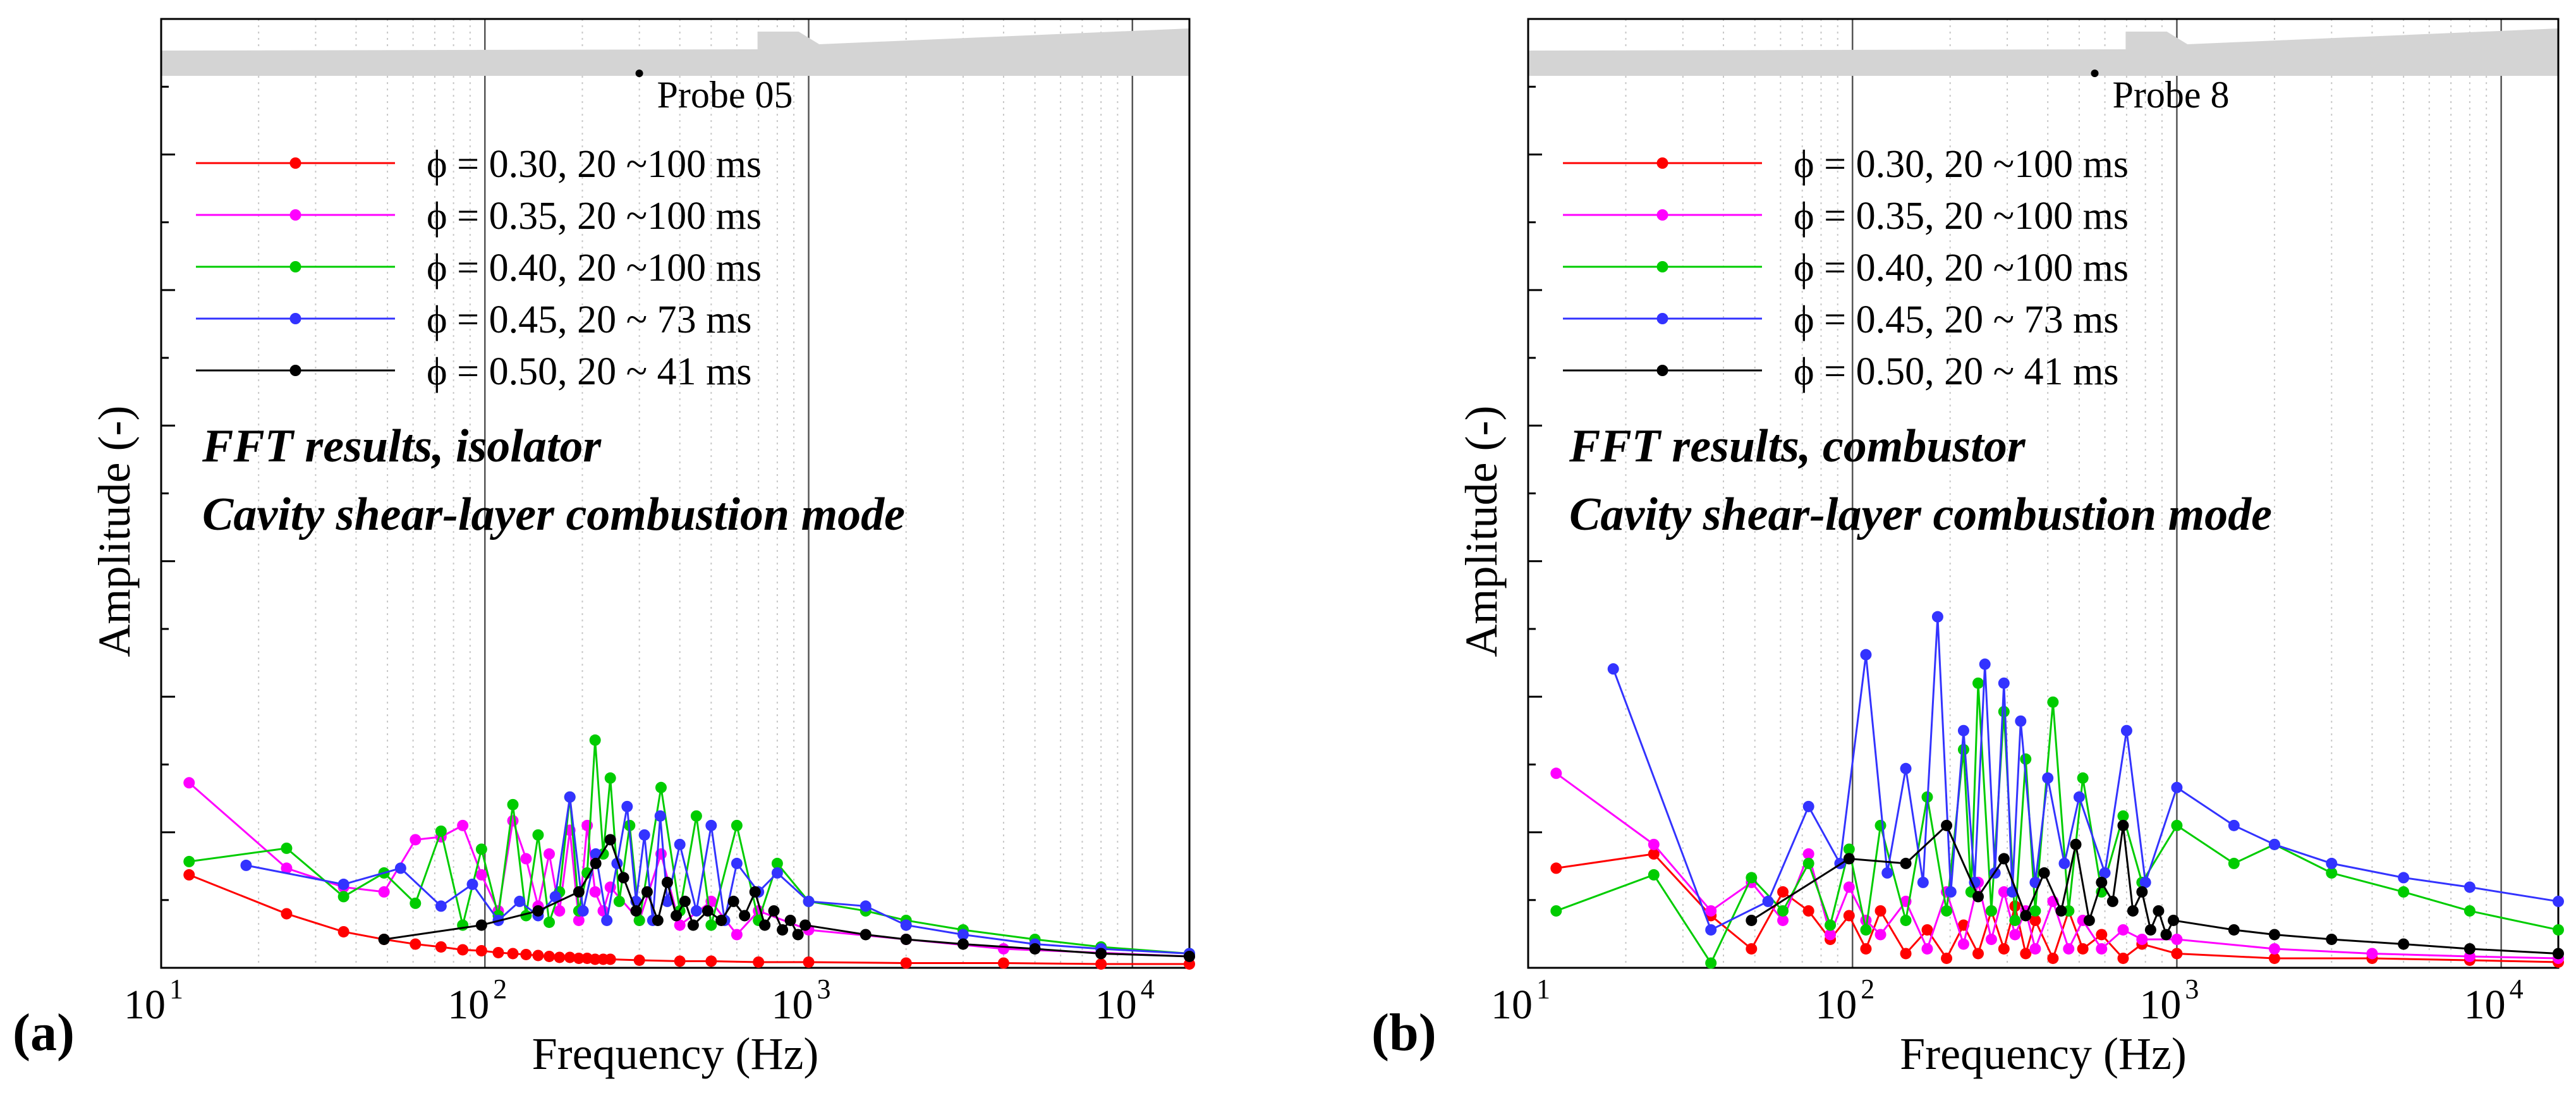 The width and height of the screenshot is (2576, 1105). I want to click on legend-entry: ϕ = 0.40, 20 ~100 ms, so click(595, 268).